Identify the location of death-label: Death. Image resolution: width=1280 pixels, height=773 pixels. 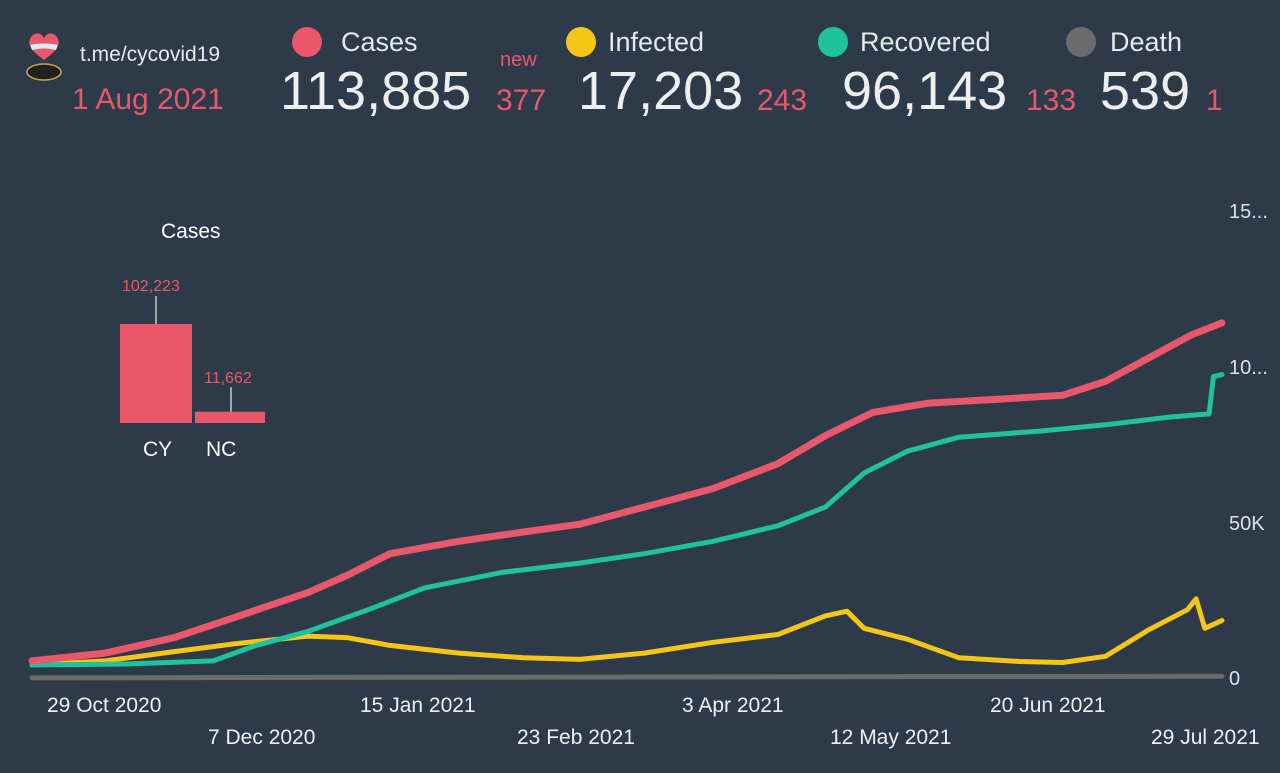
(1146, 42).